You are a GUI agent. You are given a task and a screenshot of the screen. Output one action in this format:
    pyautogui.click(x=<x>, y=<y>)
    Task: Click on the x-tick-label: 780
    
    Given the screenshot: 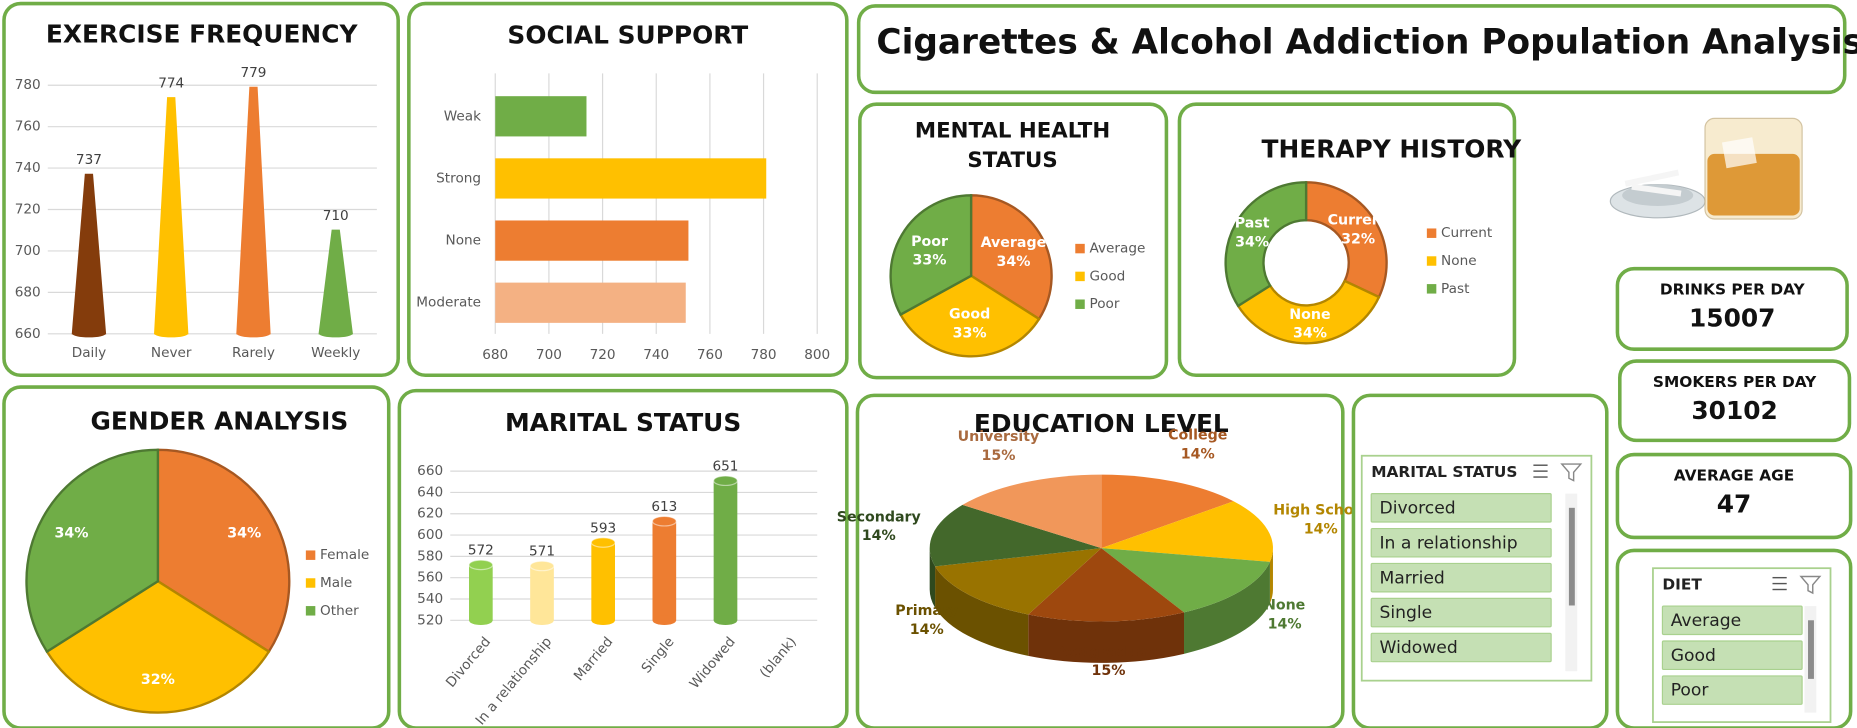 What is the action you would take?
    pyautogui.click(x=764, y=355)
    